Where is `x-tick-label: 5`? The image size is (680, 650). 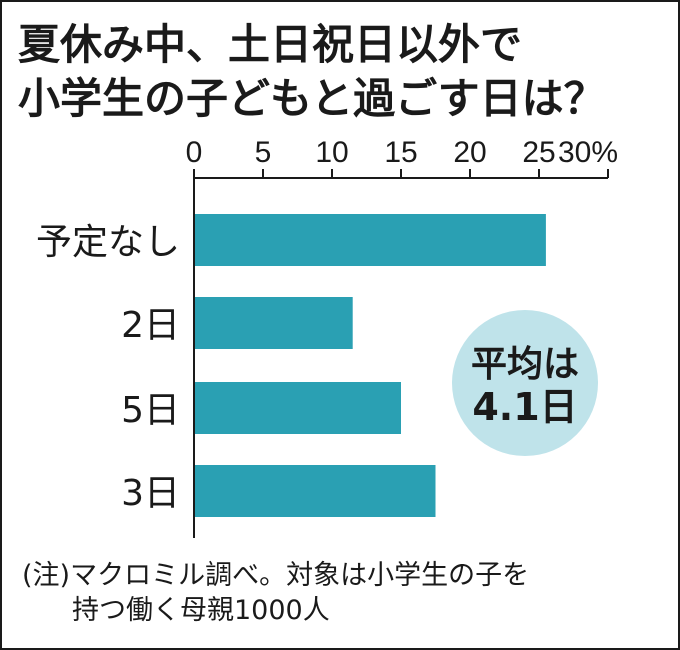
x-tick-label: 5 is located at coordinates (263, 152).